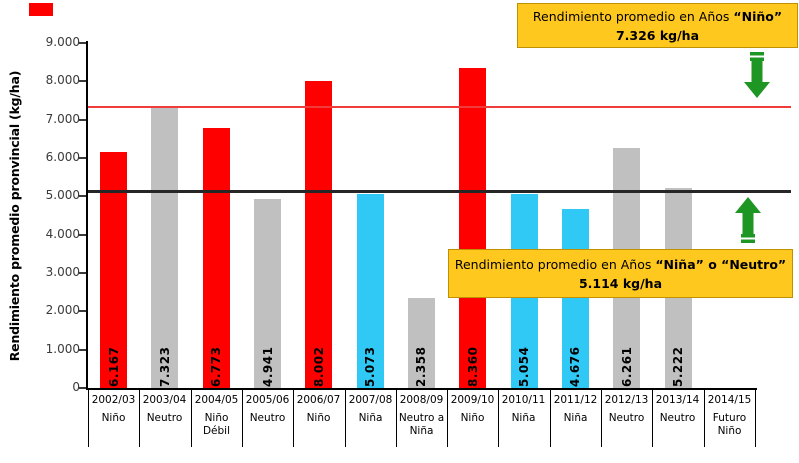  Describe the element at coordinates (748, 220) in the screenshot. I see `green-arrow-up-icon` at that location.